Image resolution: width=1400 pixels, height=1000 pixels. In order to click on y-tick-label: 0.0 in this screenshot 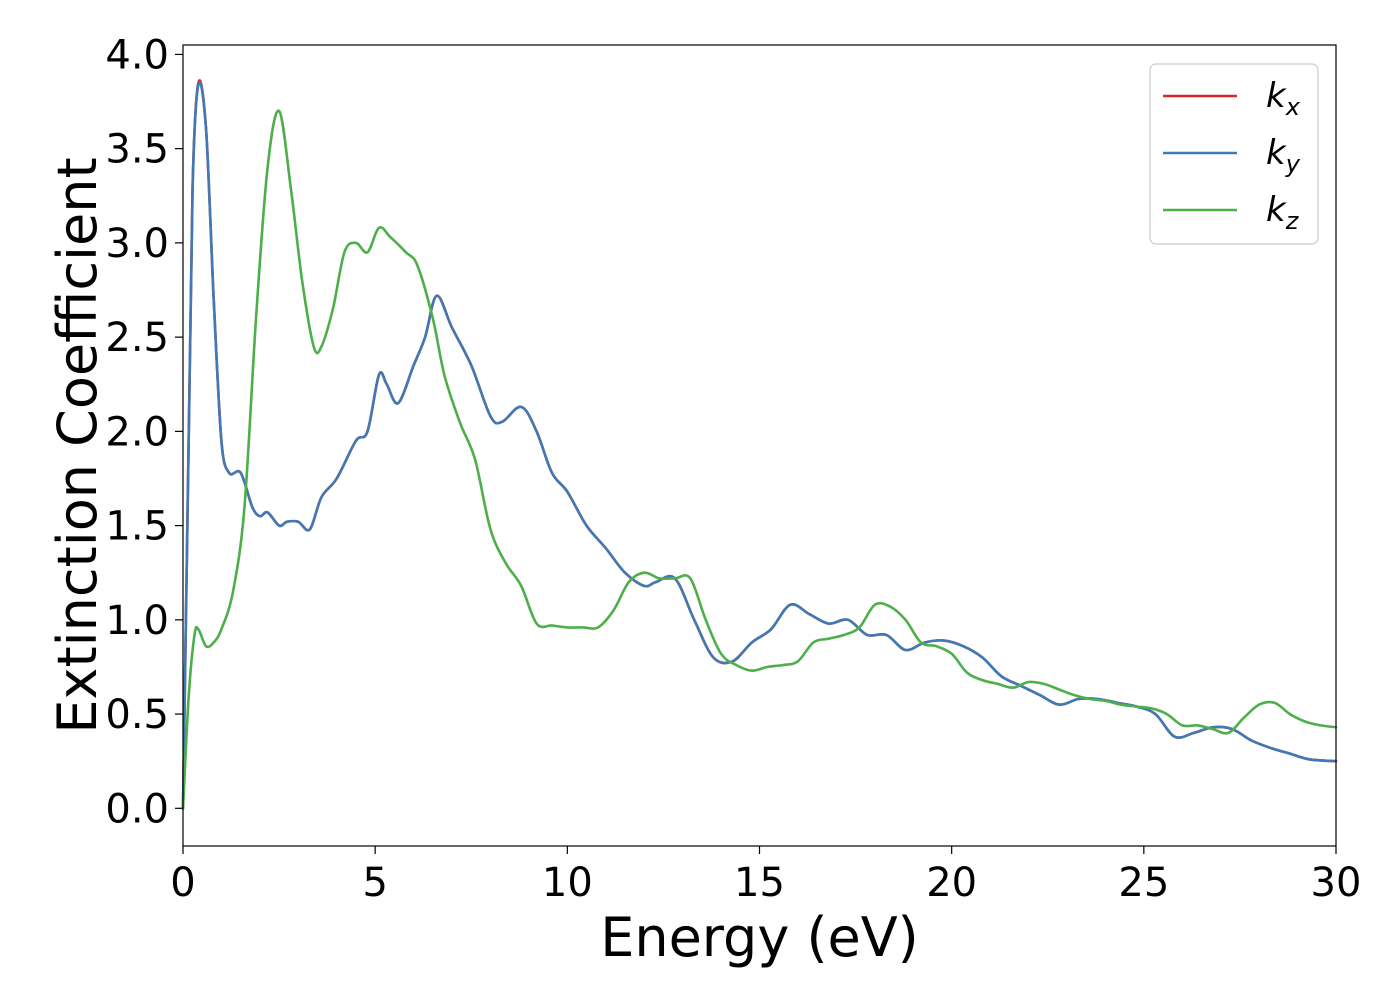, I will do `click(137, 809)`.